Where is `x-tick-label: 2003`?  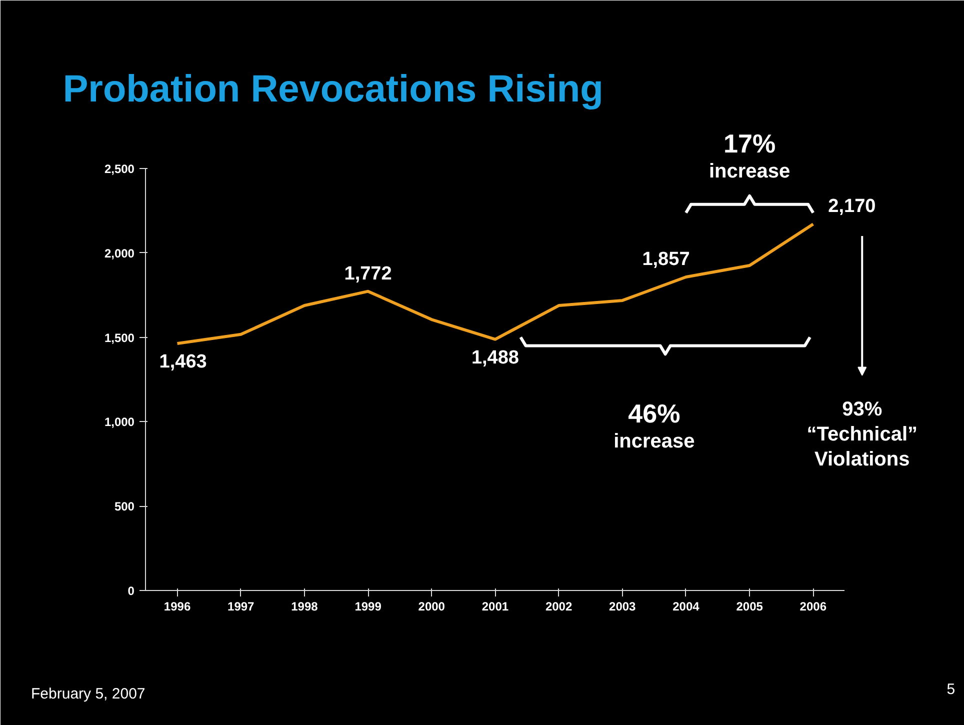
x-tick-label: 2003 is located at coordinates (622, 606).